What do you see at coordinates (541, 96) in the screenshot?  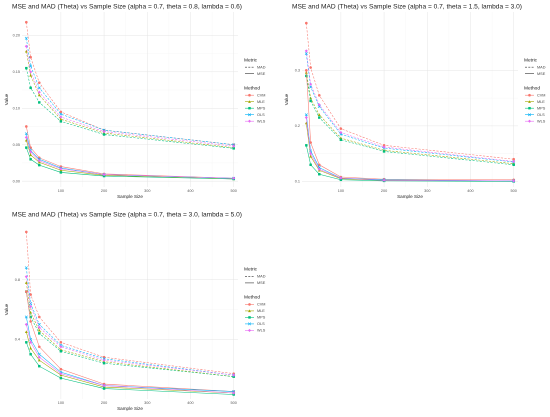 I see `legend-item-cvm: CVM` at bounding box center [541, 96].